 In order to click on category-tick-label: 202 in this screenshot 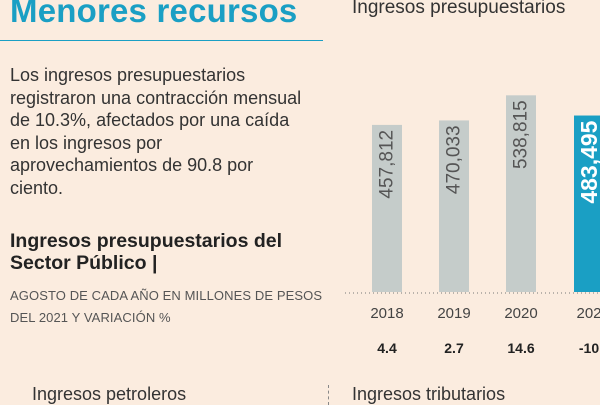, I will do `click(588, 313)`.